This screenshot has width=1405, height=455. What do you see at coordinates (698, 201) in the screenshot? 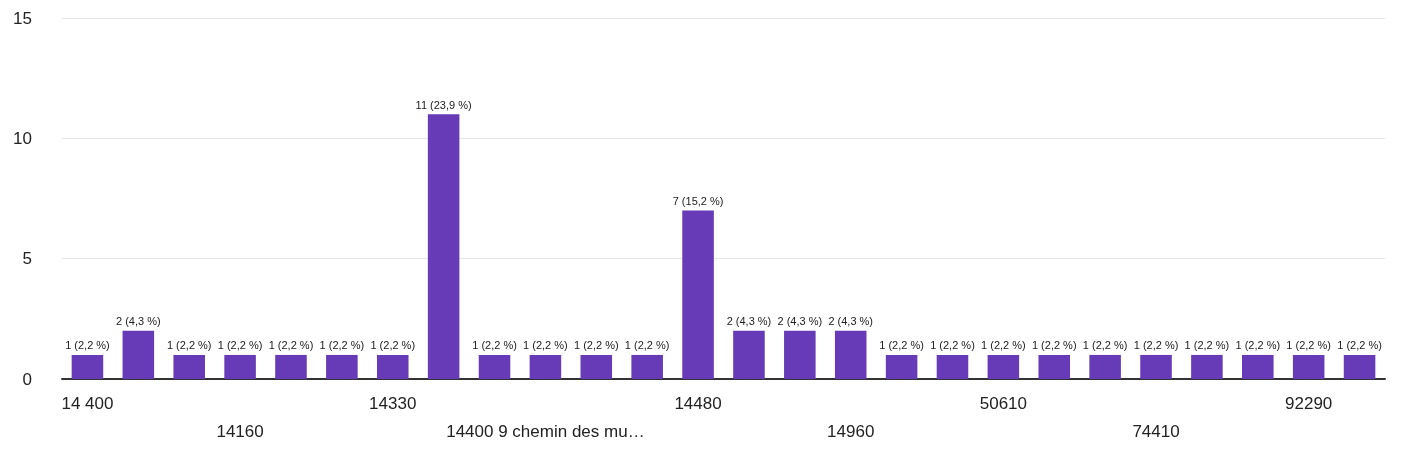
I see `data-label: 7 (15,2 %)` at bounding box center [698, 201].